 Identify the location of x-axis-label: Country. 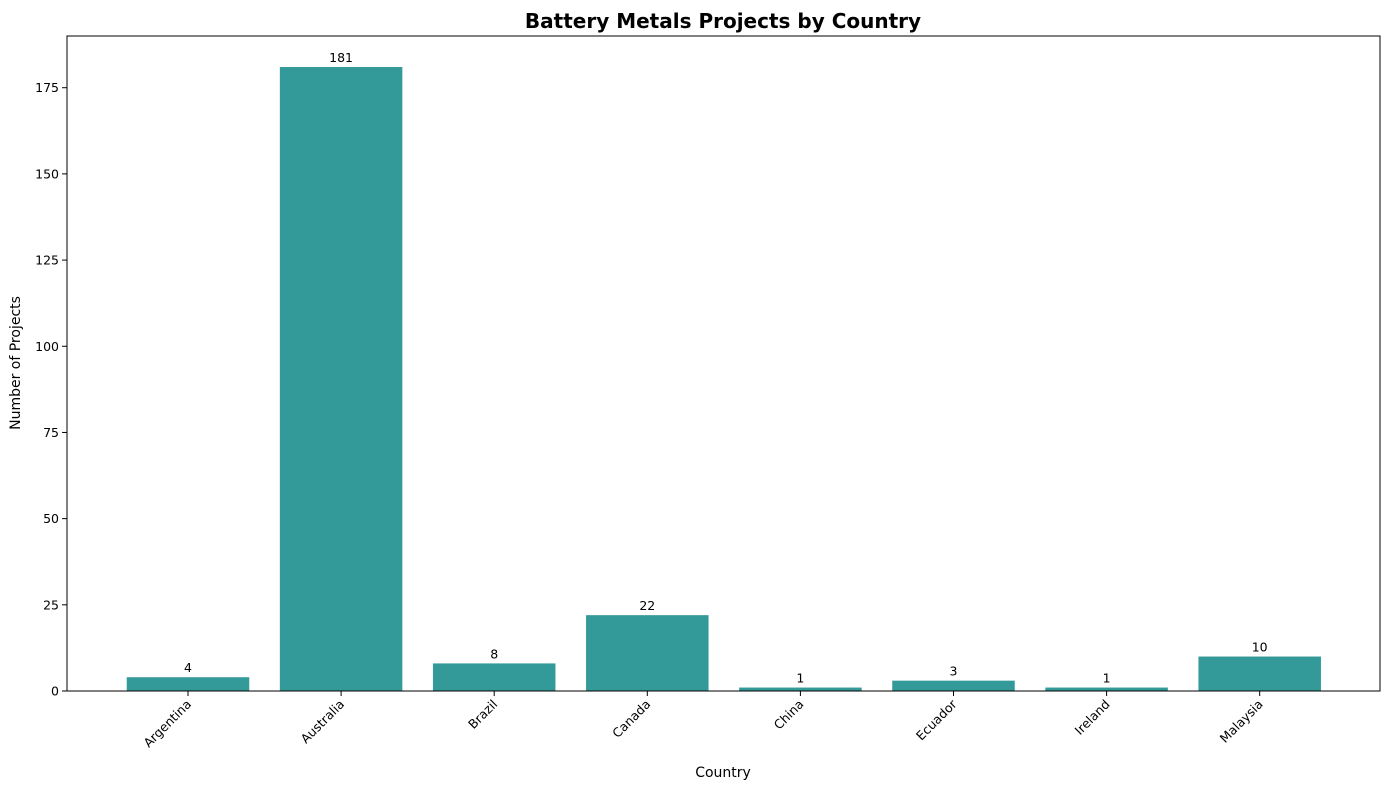
(723, 773).